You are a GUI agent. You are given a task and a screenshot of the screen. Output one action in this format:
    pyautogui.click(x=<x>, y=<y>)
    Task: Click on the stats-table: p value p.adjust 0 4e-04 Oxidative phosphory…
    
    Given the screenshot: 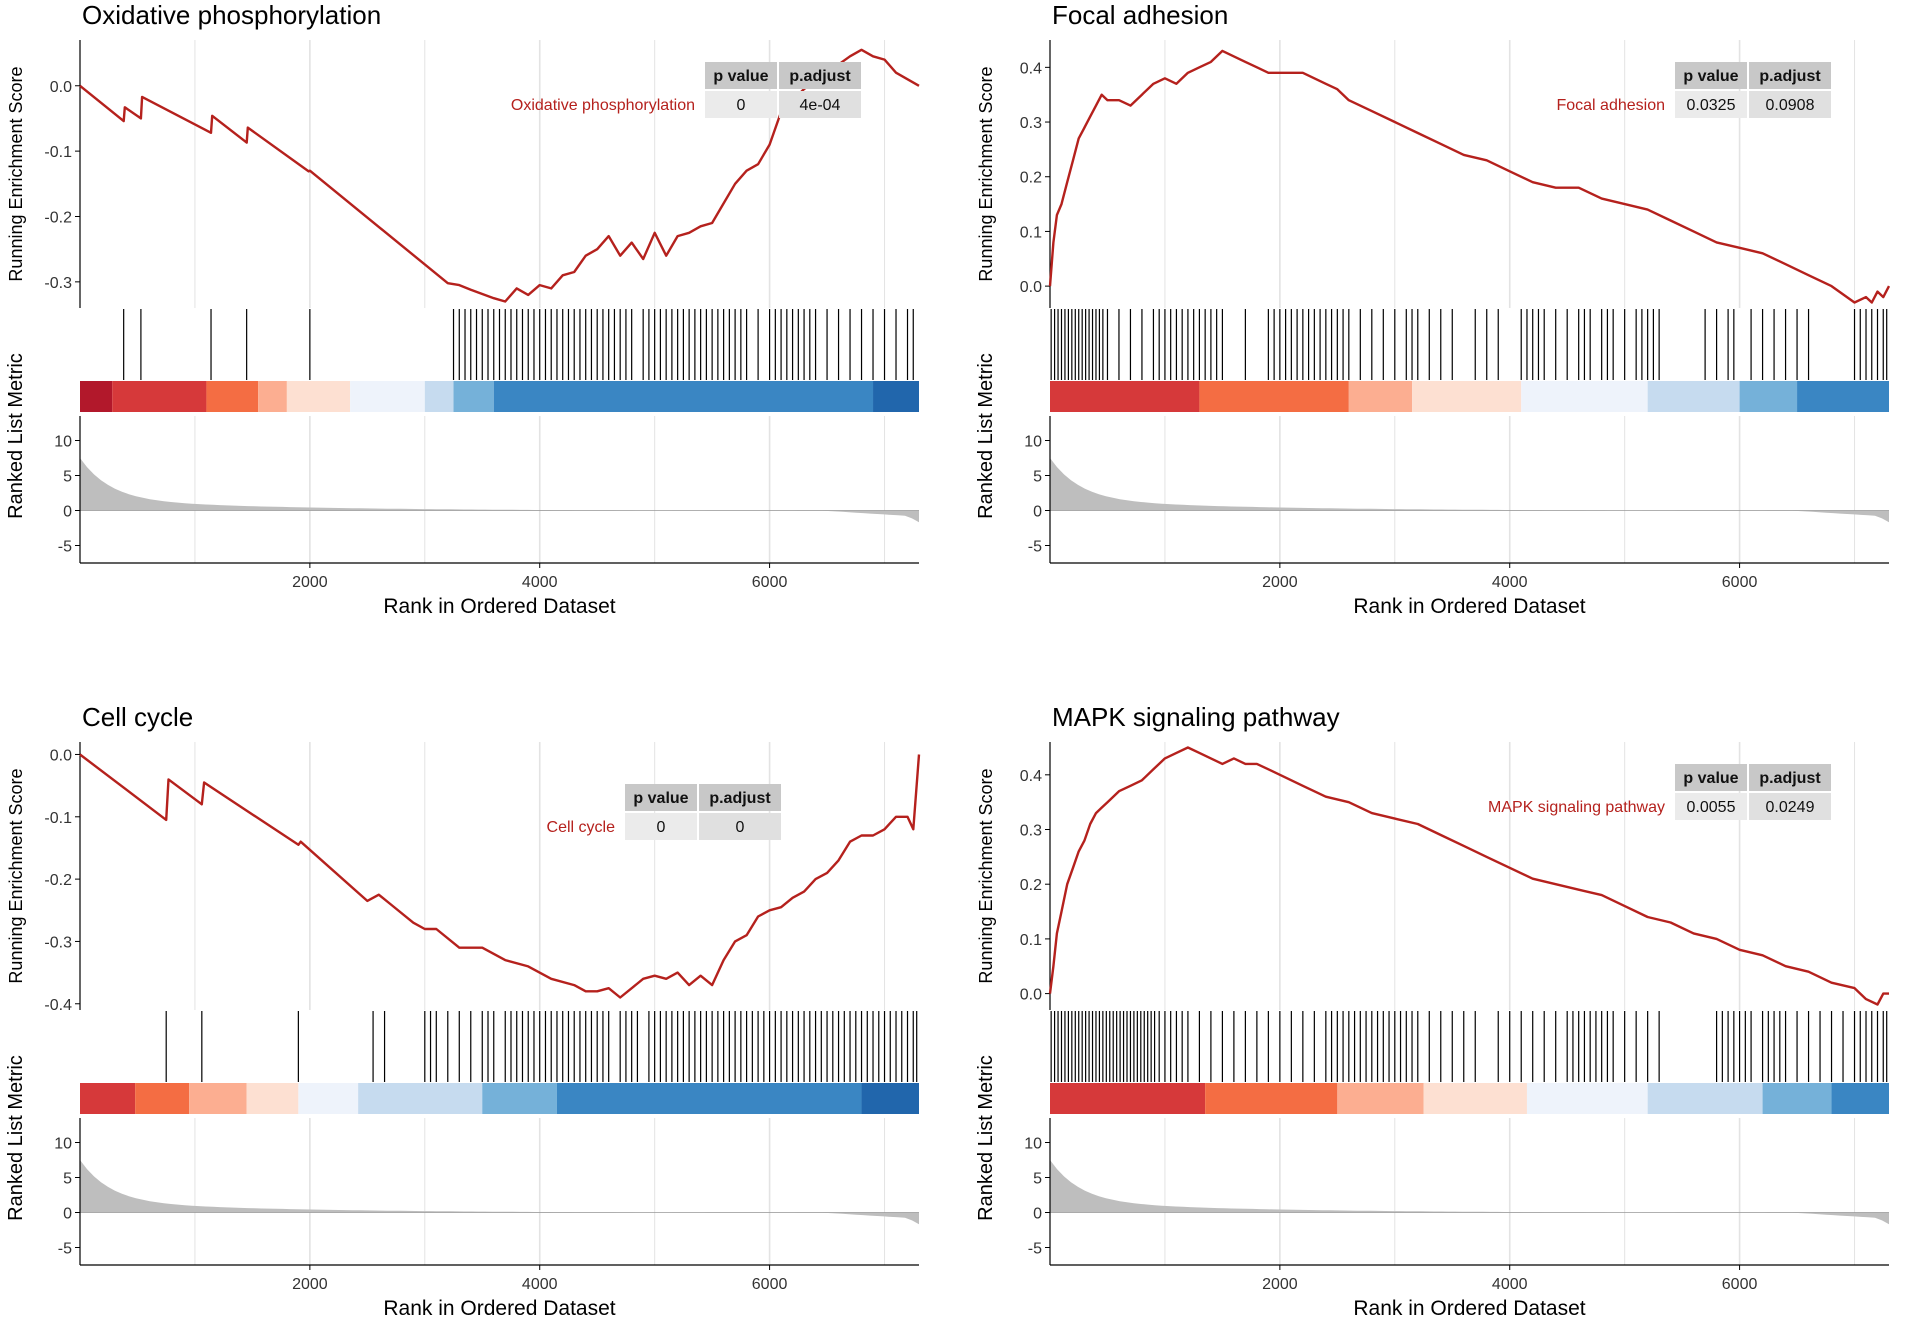 What is the action you would take?
    pyautogui.click(x=686, y=90)
    